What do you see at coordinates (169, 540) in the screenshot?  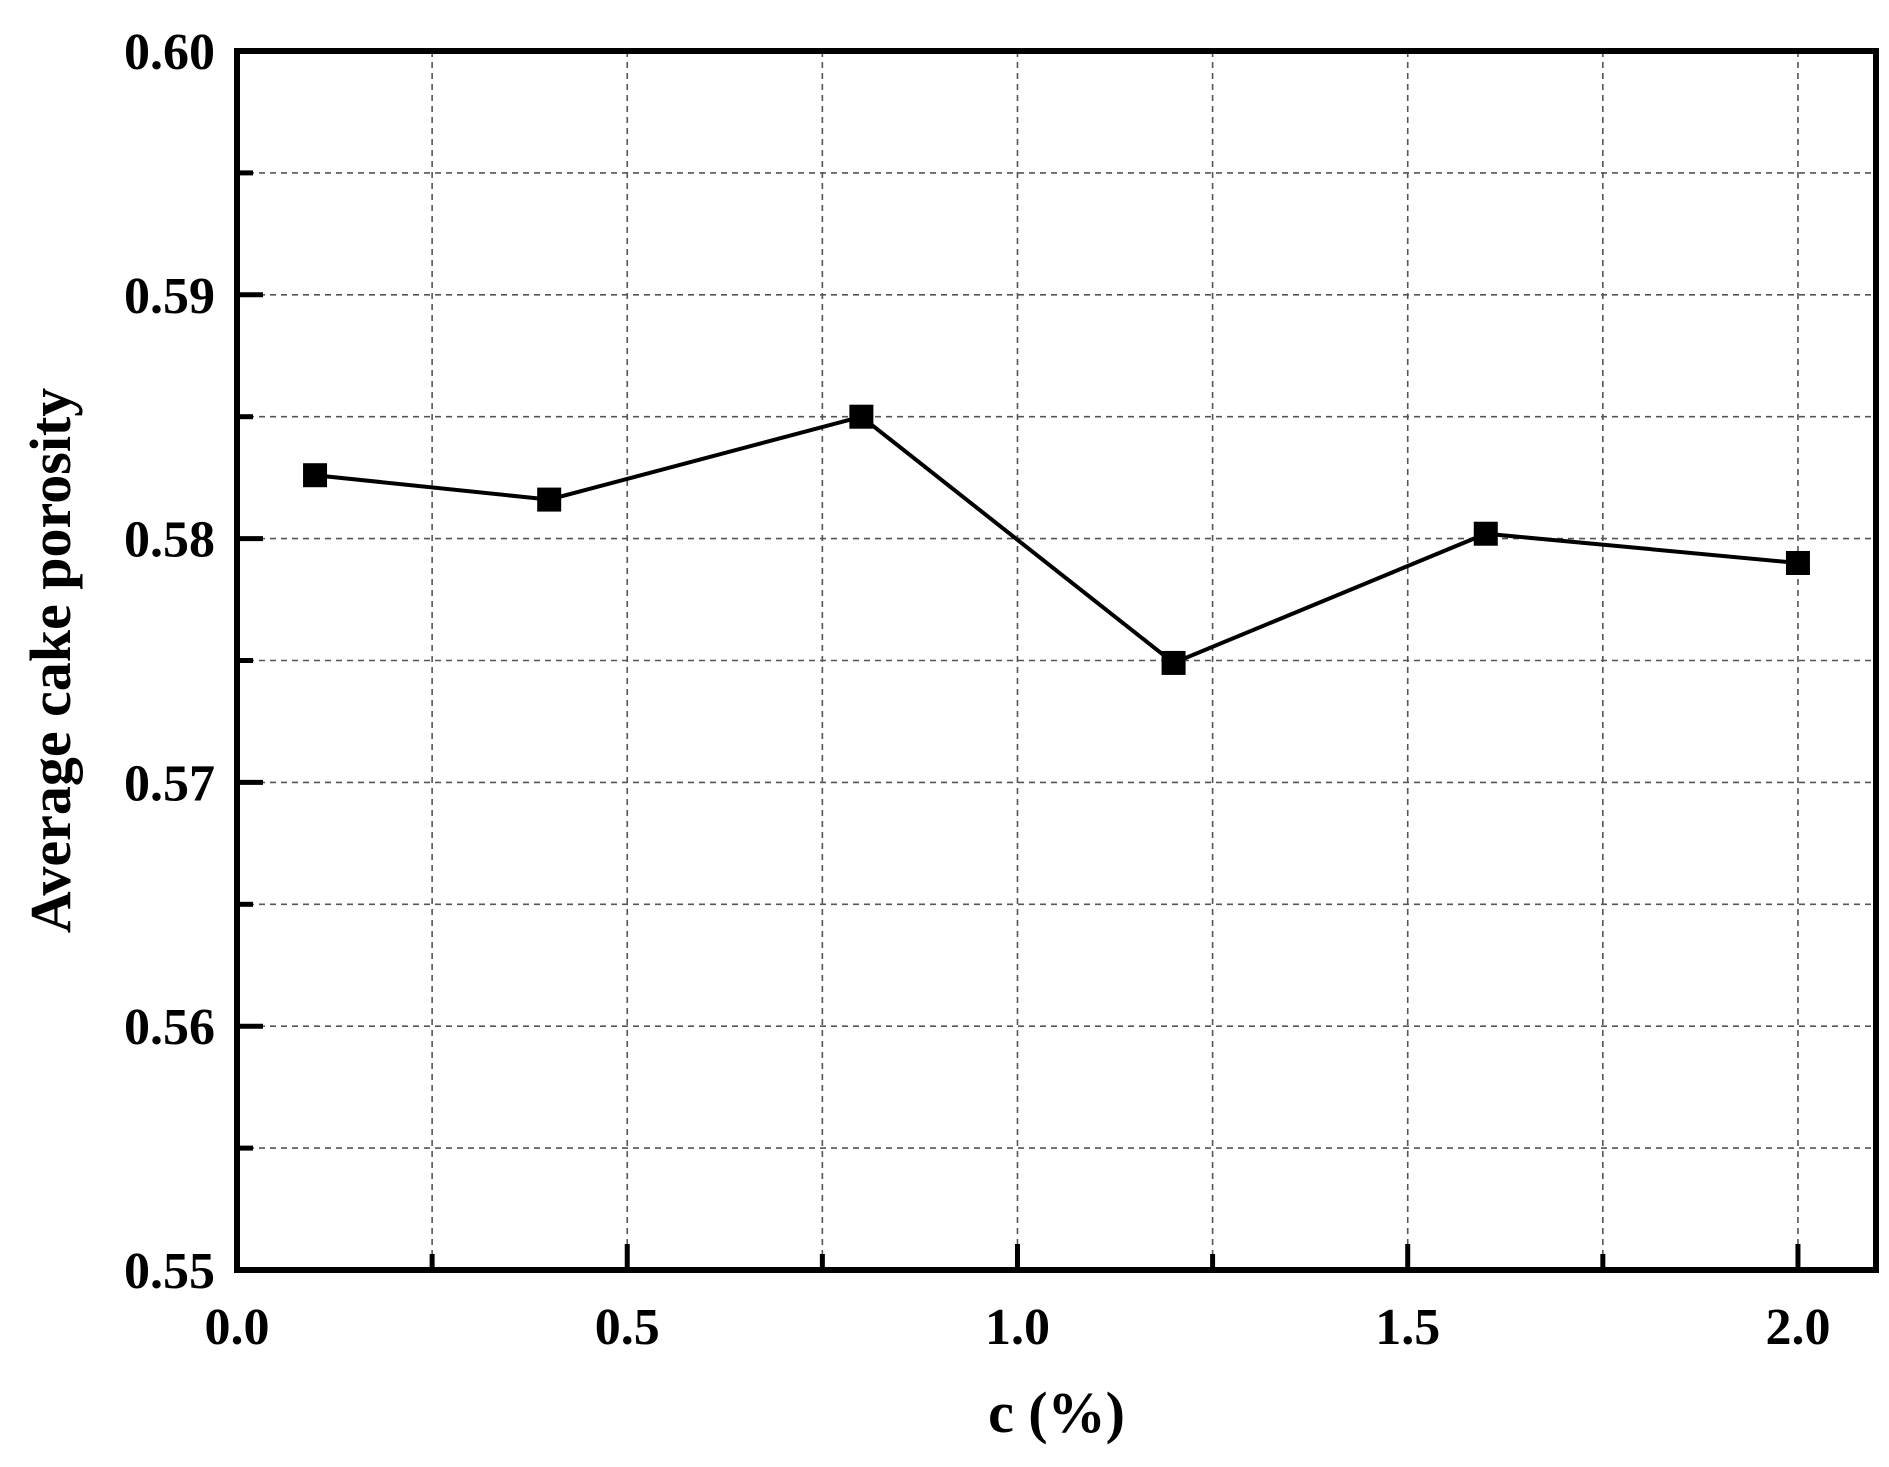 I see `y-tick-label: 0.58` at bounding box center [169, 540].